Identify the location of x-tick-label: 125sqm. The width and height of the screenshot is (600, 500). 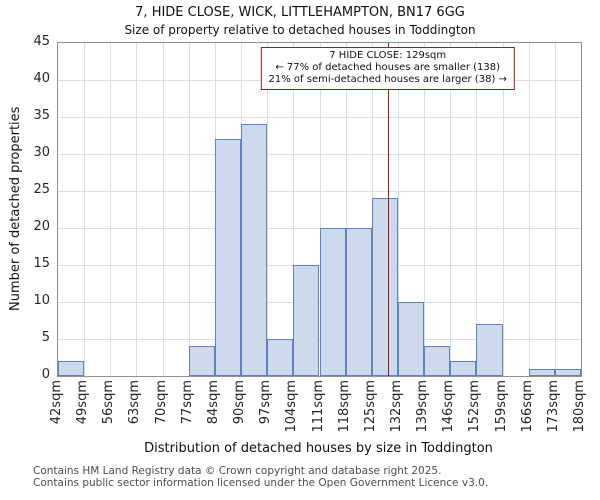
(370, 406).